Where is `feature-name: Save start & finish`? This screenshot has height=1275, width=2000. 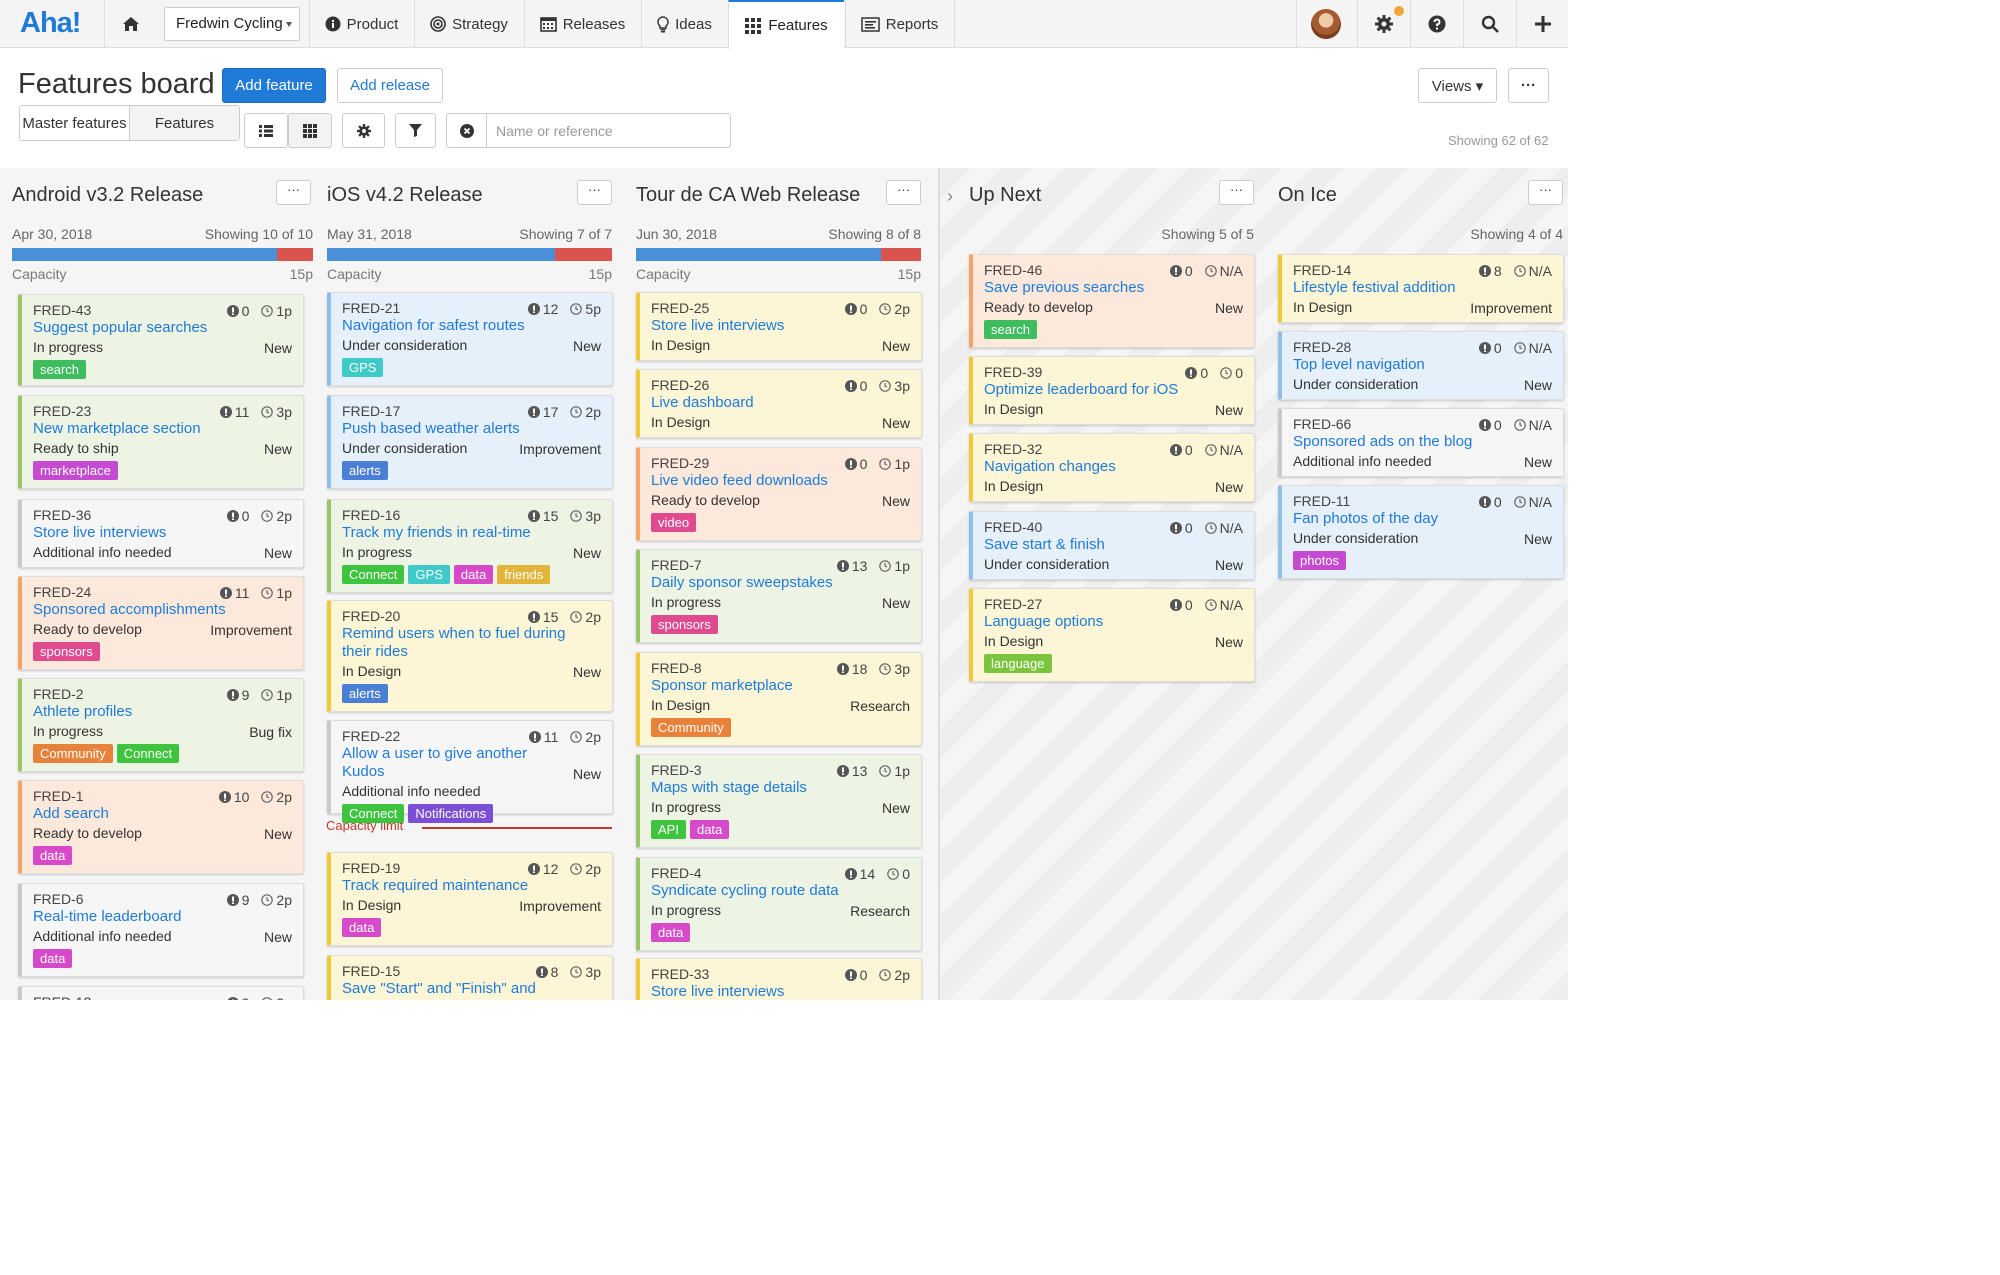
feature-name: Save start & finish is located at coordinates (1044, 544).